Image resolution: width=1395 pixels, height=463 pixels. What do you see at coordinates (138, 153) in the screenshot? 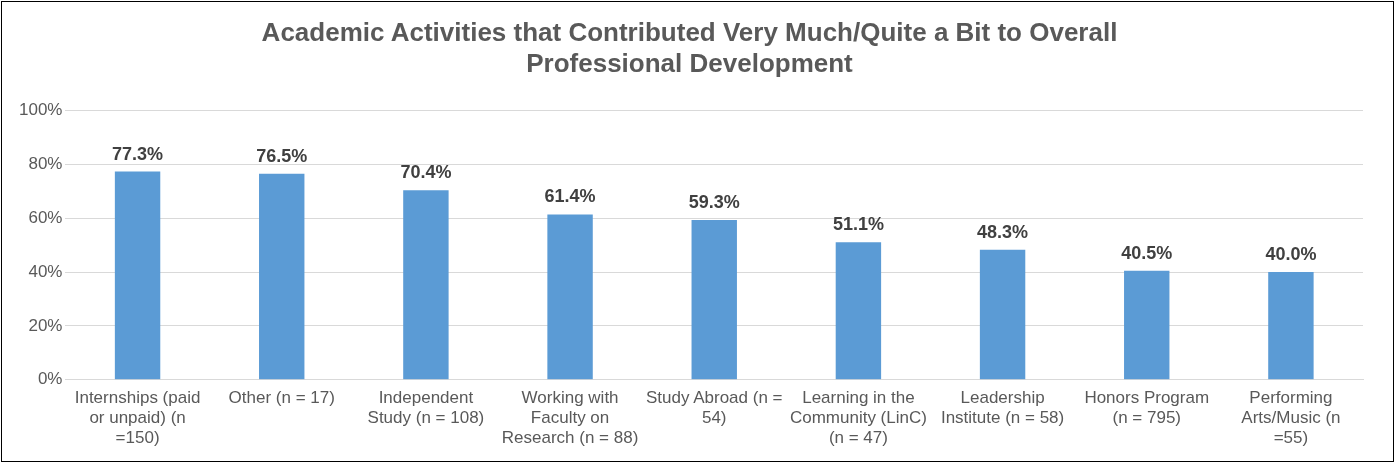
I see `data-label: 77.3%` at bounding box center [138, 153].